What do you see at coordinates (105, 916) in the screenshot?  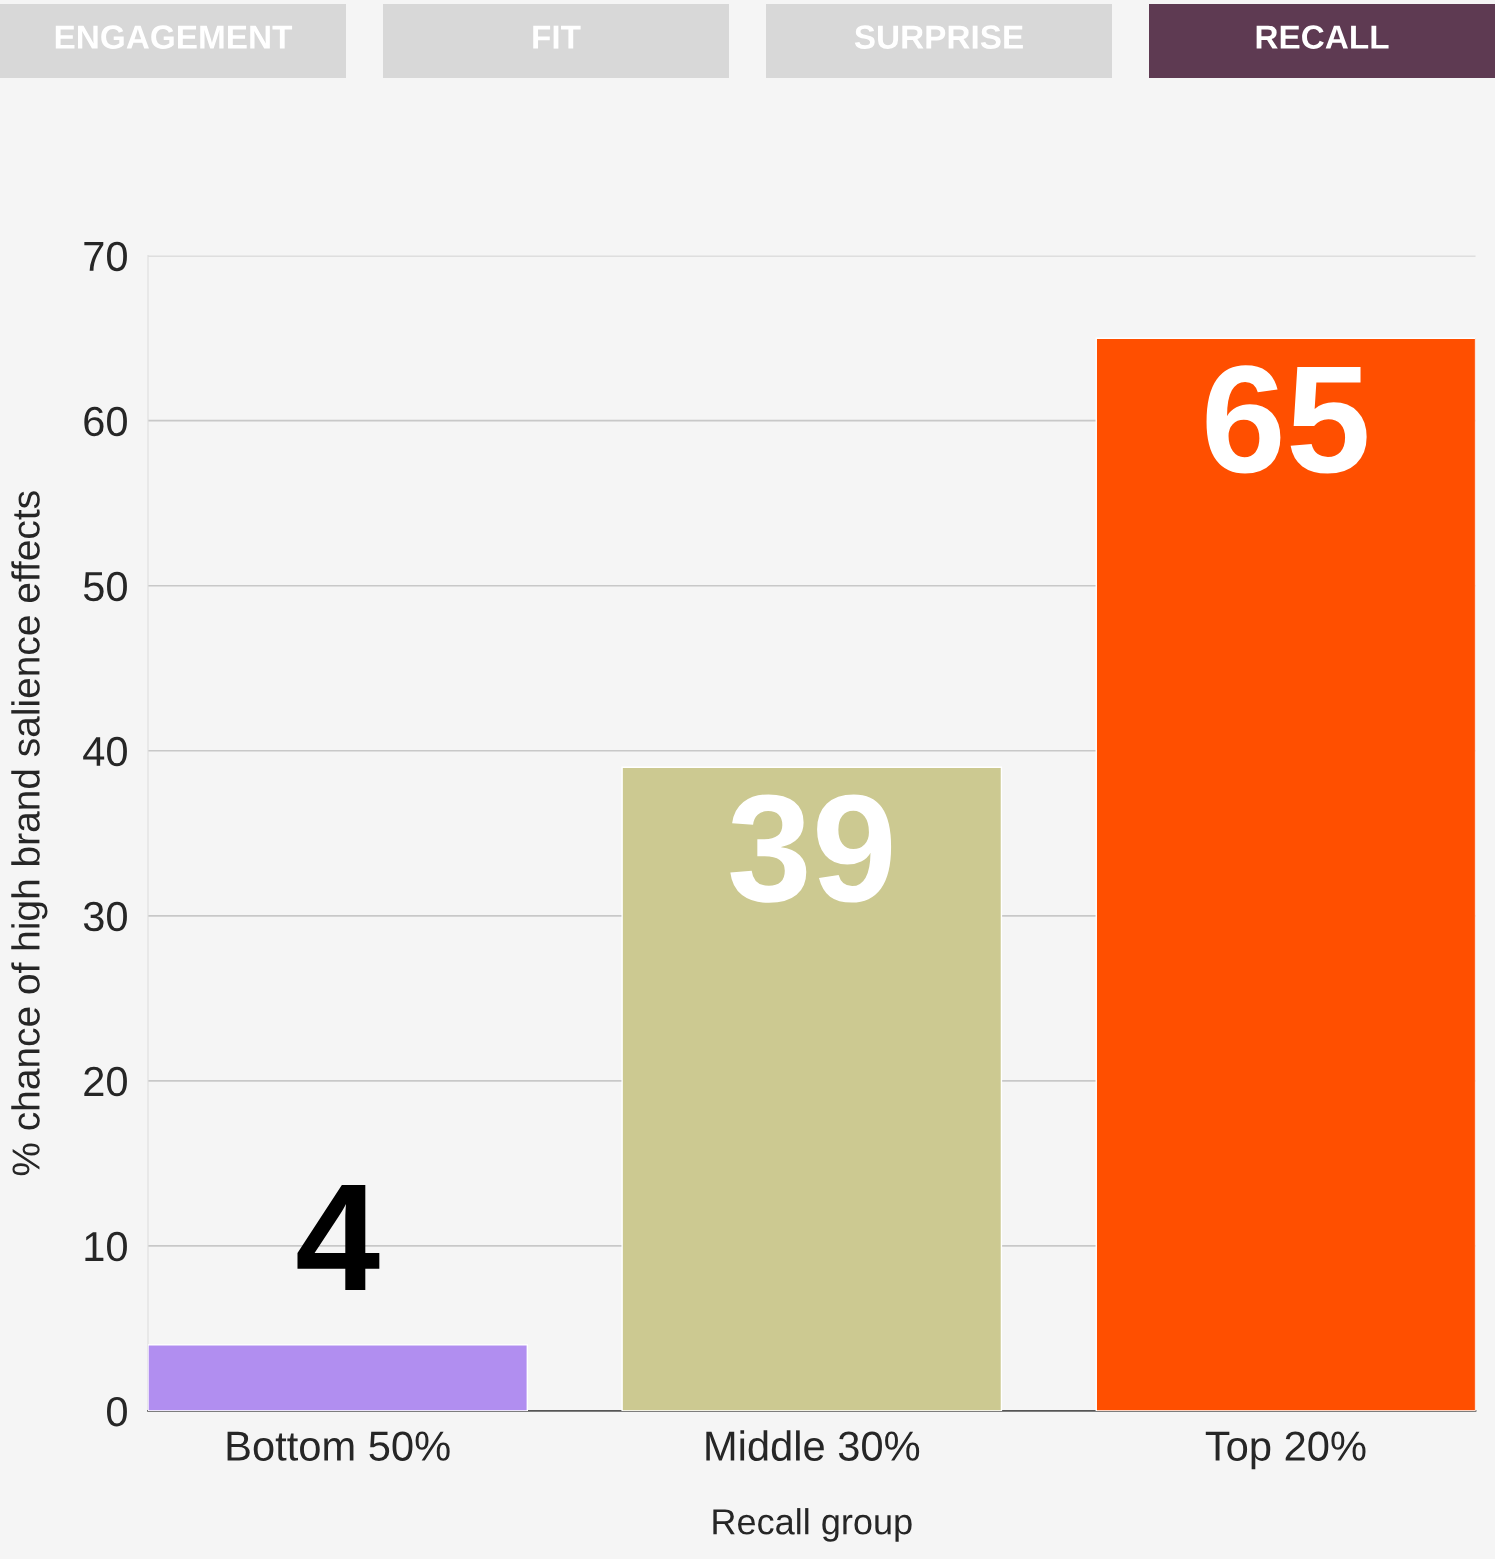 I see `y-tick-label: 30` at bounding box center [105, 916].